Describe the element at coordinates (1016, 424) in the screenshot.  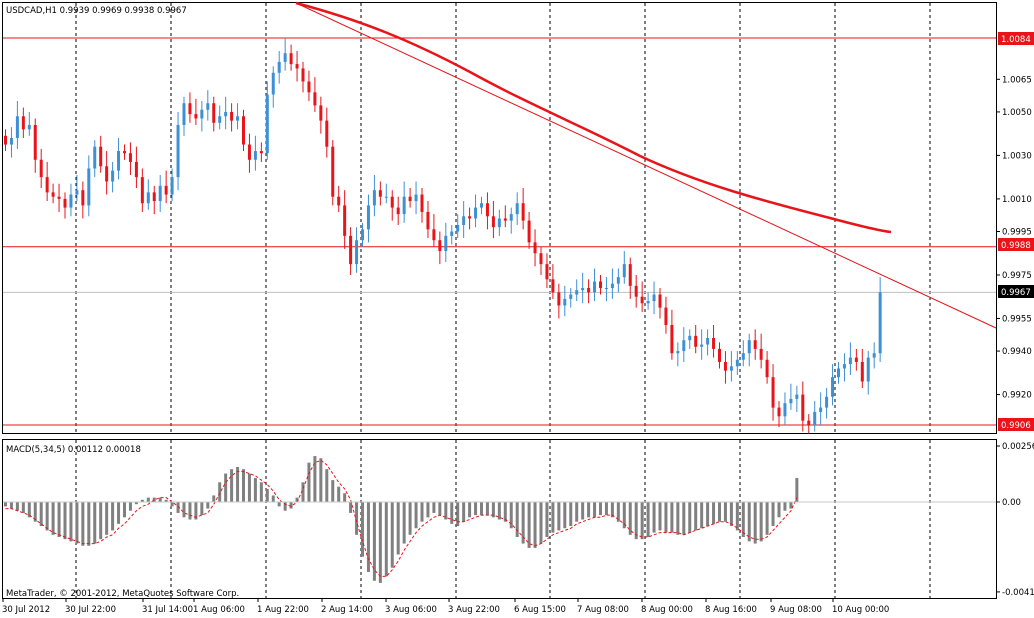
I see `price-label-support-low: 0.9906` at that location.